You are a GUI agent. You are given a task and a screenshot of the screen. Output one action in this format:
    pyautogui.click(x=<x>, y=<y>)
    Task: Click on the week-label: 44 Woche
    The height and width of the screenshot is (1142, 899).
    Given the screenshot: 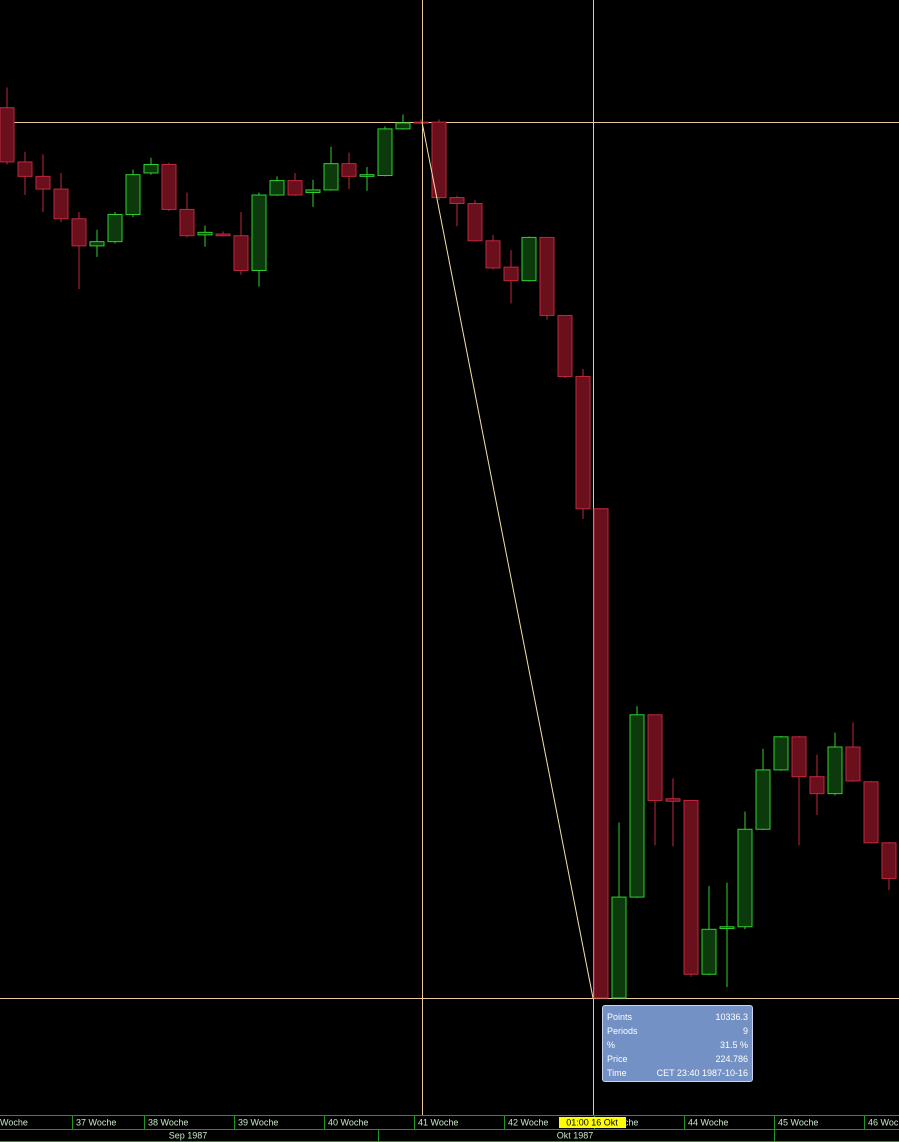 What is the action you would take?
    pyautogui.click(x=708, y=1122)
    